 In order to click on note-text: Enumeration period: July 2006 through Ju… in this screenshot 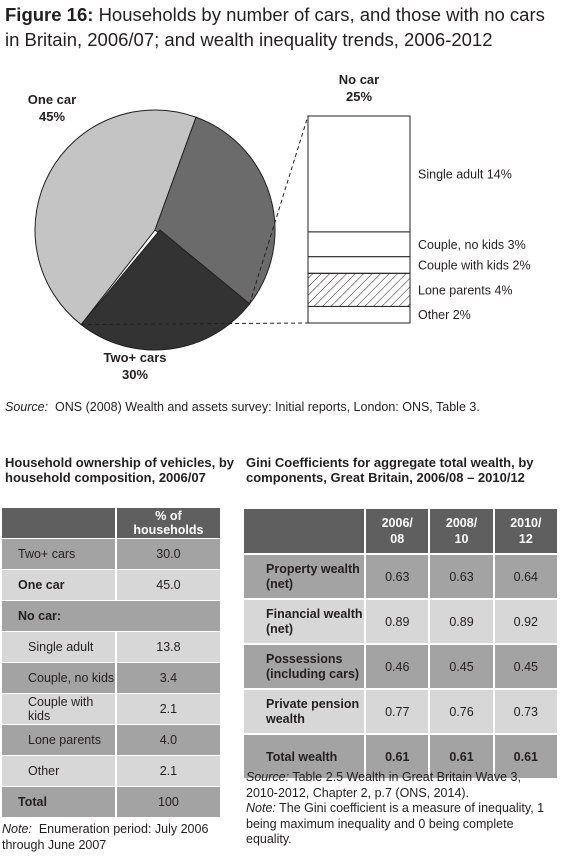, I will do `click(105, 837)`.